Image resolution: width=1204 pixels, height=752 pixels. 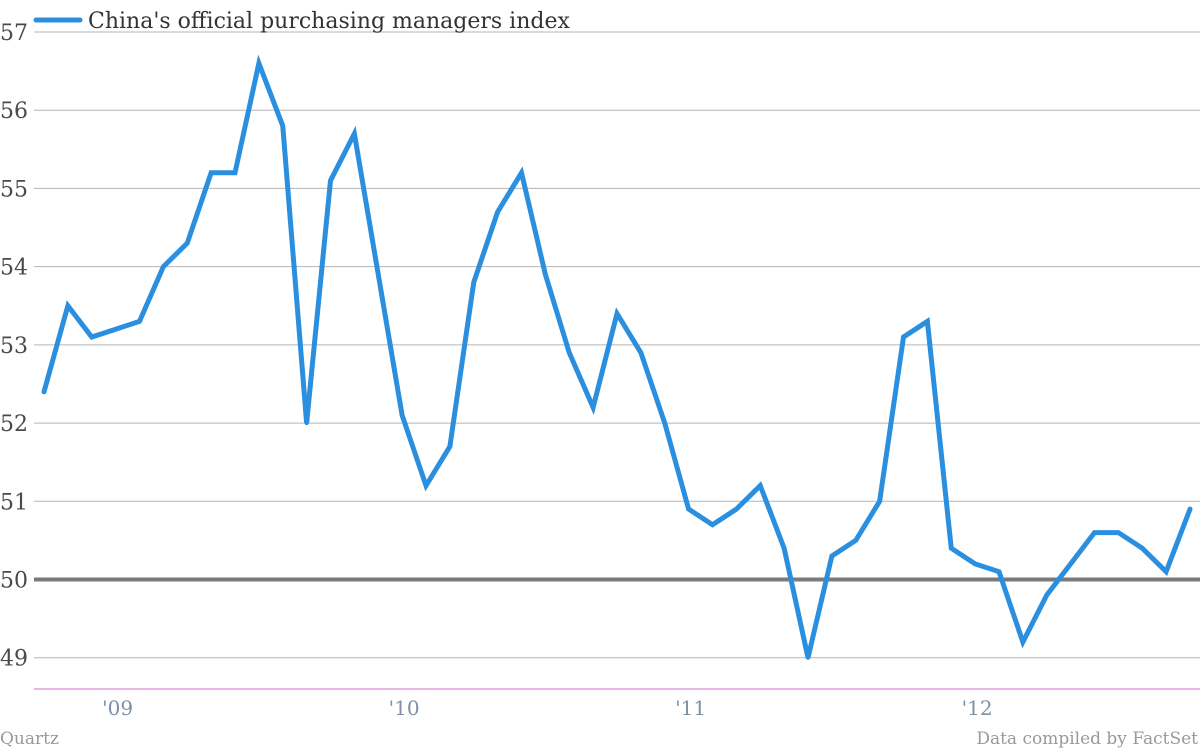 I want to click on x-tick-label: '10, so click(x=404, y=708).